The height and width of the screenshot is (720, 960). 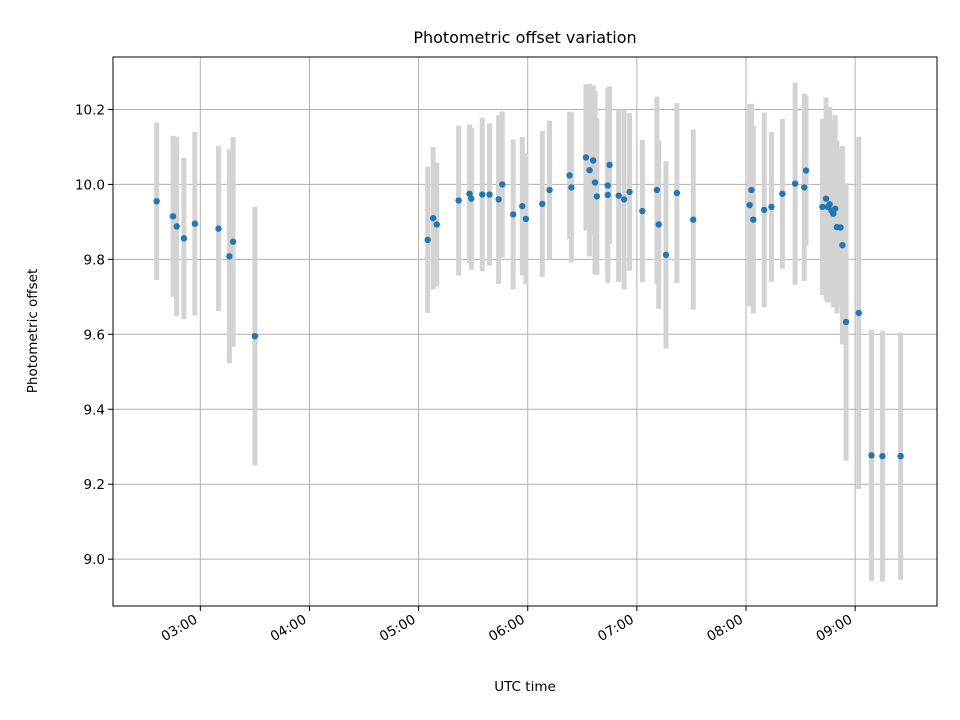 I want to click on y-axis-label: Photometric offset, so click(x=33, y=331).